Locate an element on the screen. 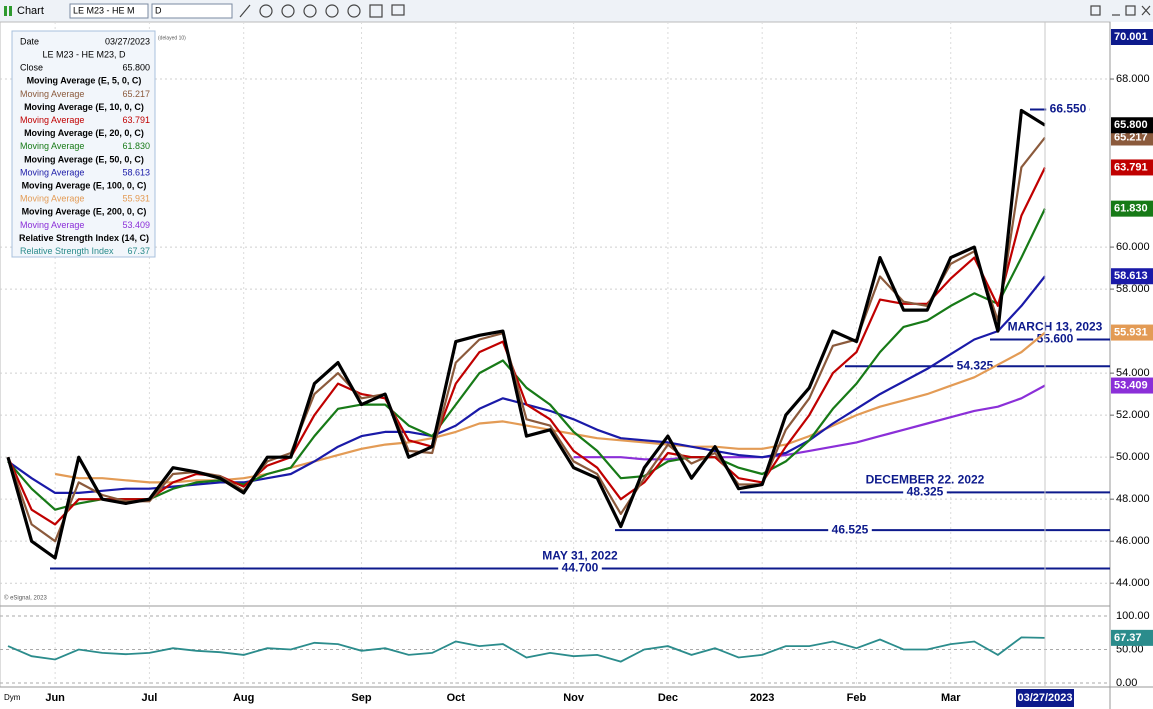 The width and height of the screenshot is (1153, 709). info-value: 58.613 is located at coordinates (136, 172).